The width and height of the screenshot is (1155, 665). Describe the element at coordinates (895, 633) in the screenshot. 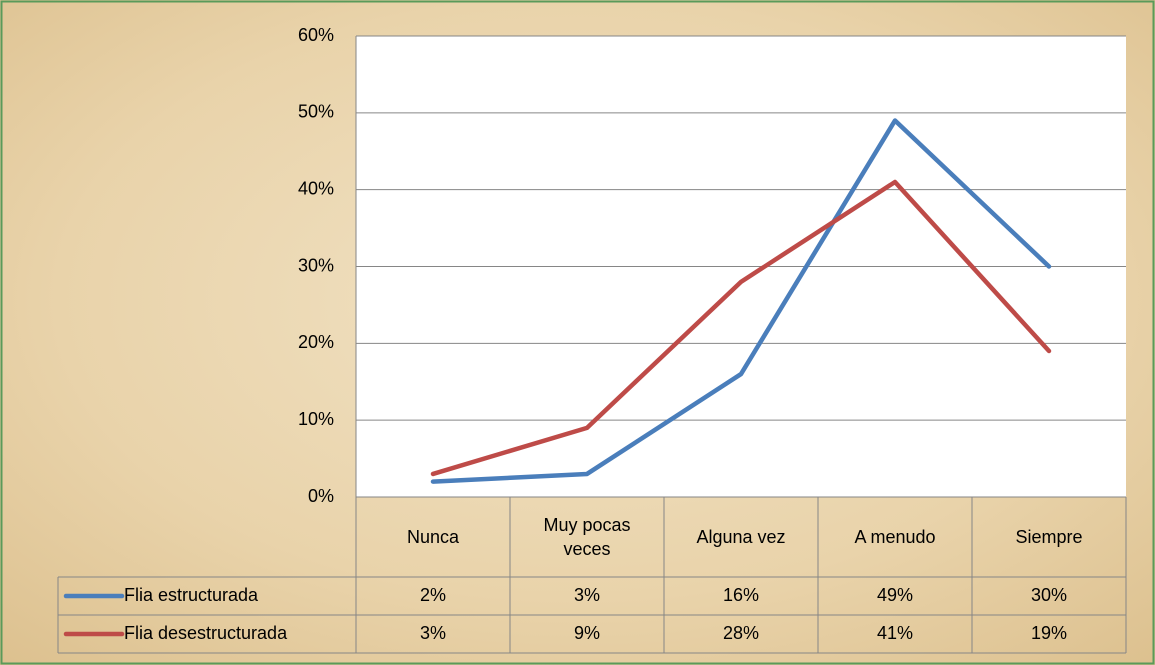

I see `data-label: 41%` at that location.